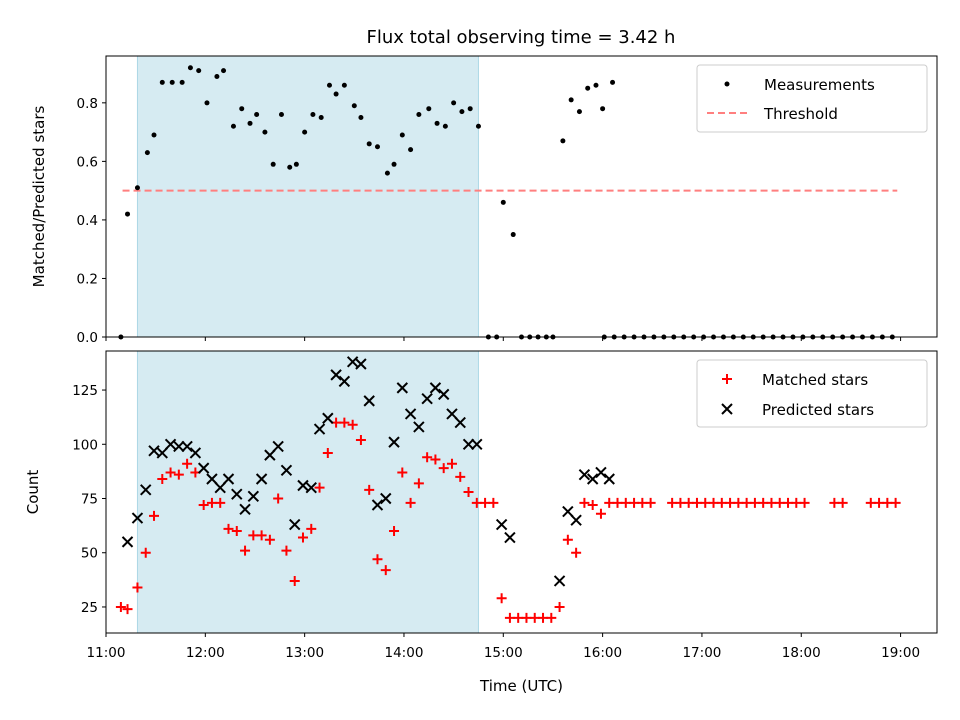 The height and width of the screenshot is (720, 960). I want to click on chart-title: Flux total observing time = 3.42 h, so click(521, 37).